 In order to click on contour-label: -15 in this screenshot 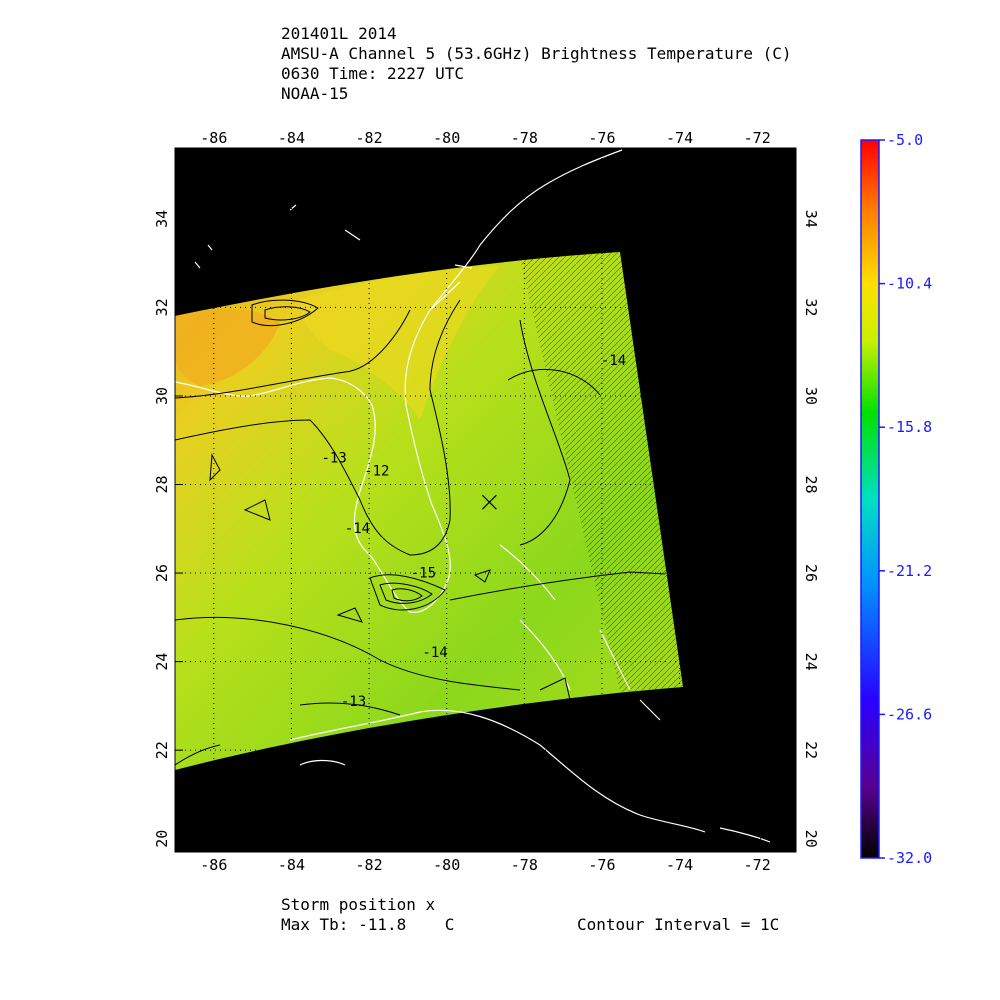, I will do `click(423, 573)`.